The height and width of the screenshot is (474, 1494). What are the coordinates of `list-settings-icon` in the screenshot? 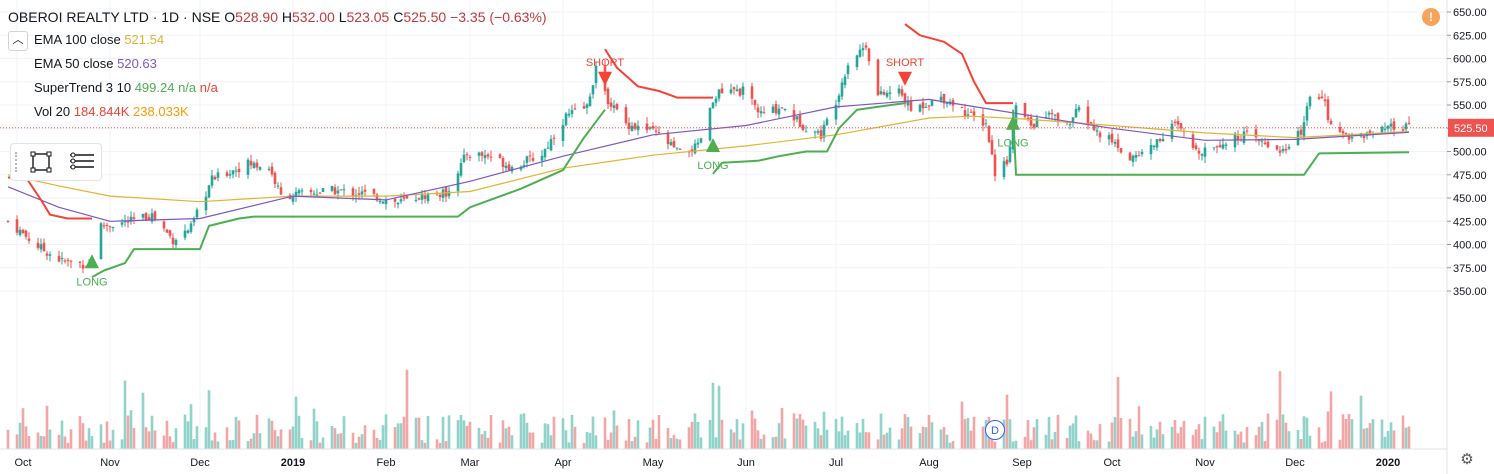 It's located at (81, 162).